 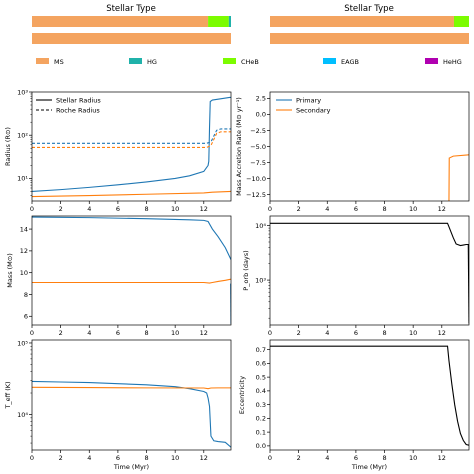 What do you see at coordinates (22, 415) in the screenshot?
I see `teff-ytick-label: 10⁴` at bounding box center [22, 415].